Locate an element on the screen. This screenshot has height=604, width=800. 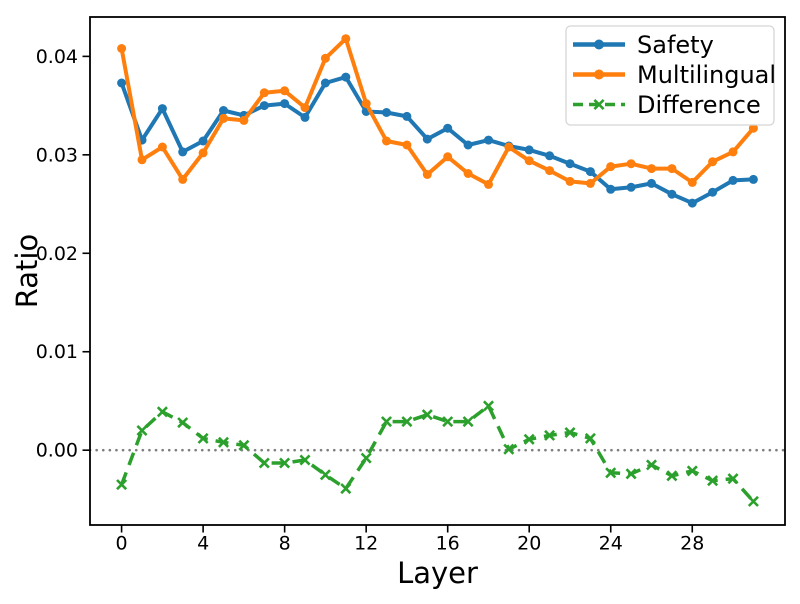
y-tick-label: 0.02 is located at coordinates (57, 254).